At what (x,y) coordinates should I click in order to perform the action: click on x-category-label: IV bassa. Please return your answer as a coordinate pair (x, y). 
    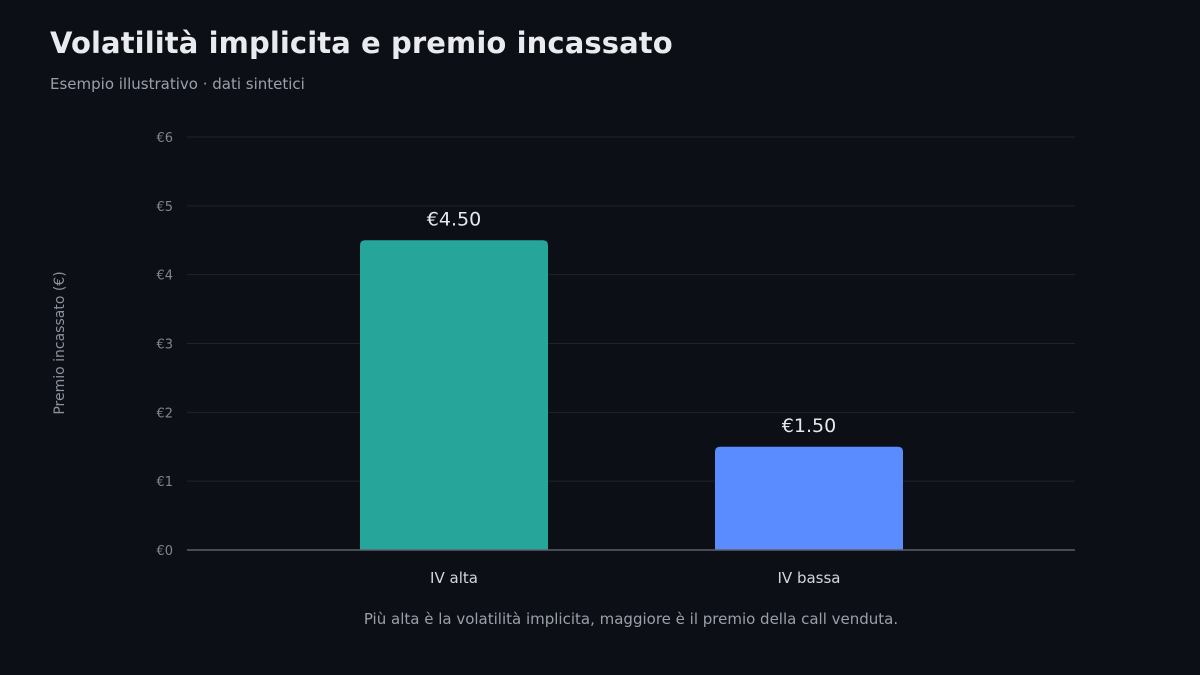
    Looking at the image, I should click on (809, 578).